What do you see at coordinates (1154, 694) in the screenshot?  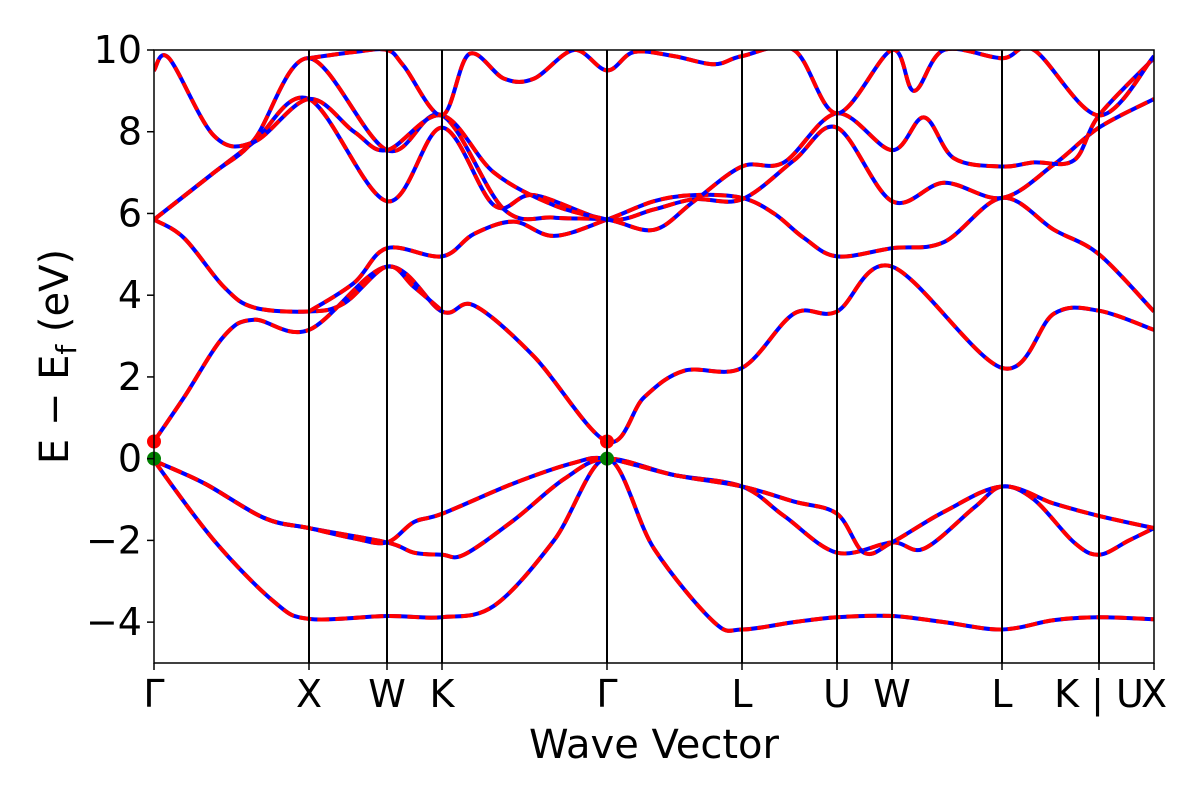 I see `x-tick-label-11: X` at bounding box center [1154, 694].